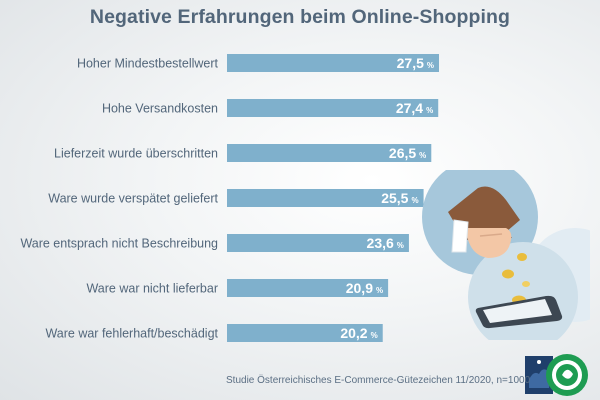 This screenshot has height=400, width=600. What do you see at coordinates (567, 375) in the screenshot?
I see `quality-seal-icon` at bounding box center [567, 375].